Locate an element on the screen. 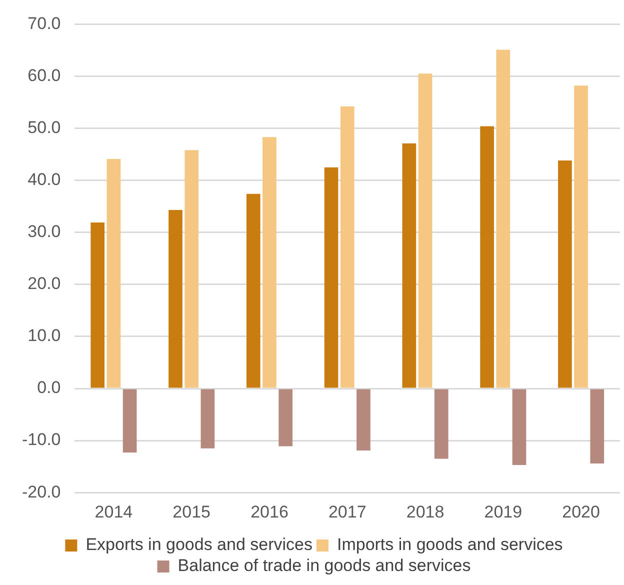 Image resolution: width=624 pixels, height=585 pixels. legend-label: Imports in goods and services is located at coordinates (449, 544).